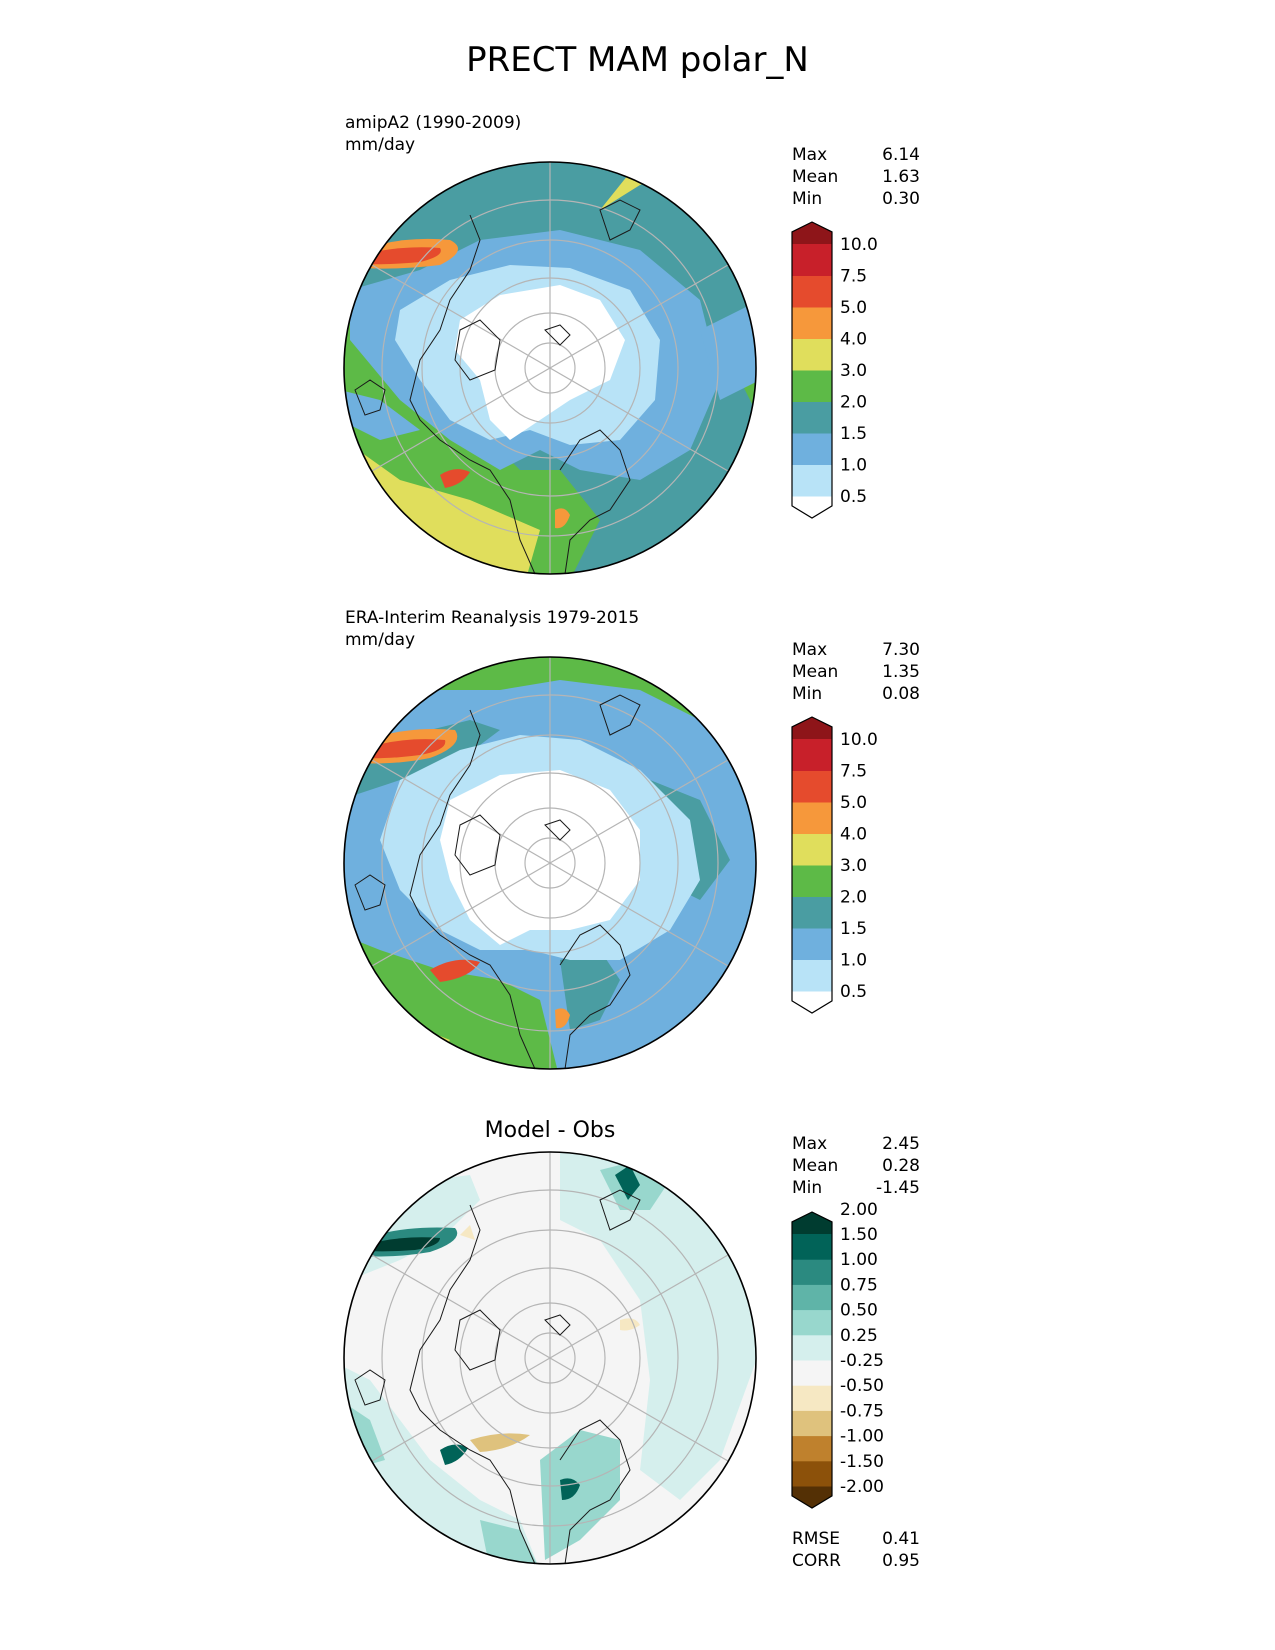  What do you see at coordinates (637, 60) in the screenshot?
I see `figure-title: PRECT MAM polar_N` at bounding box center [637, 60].